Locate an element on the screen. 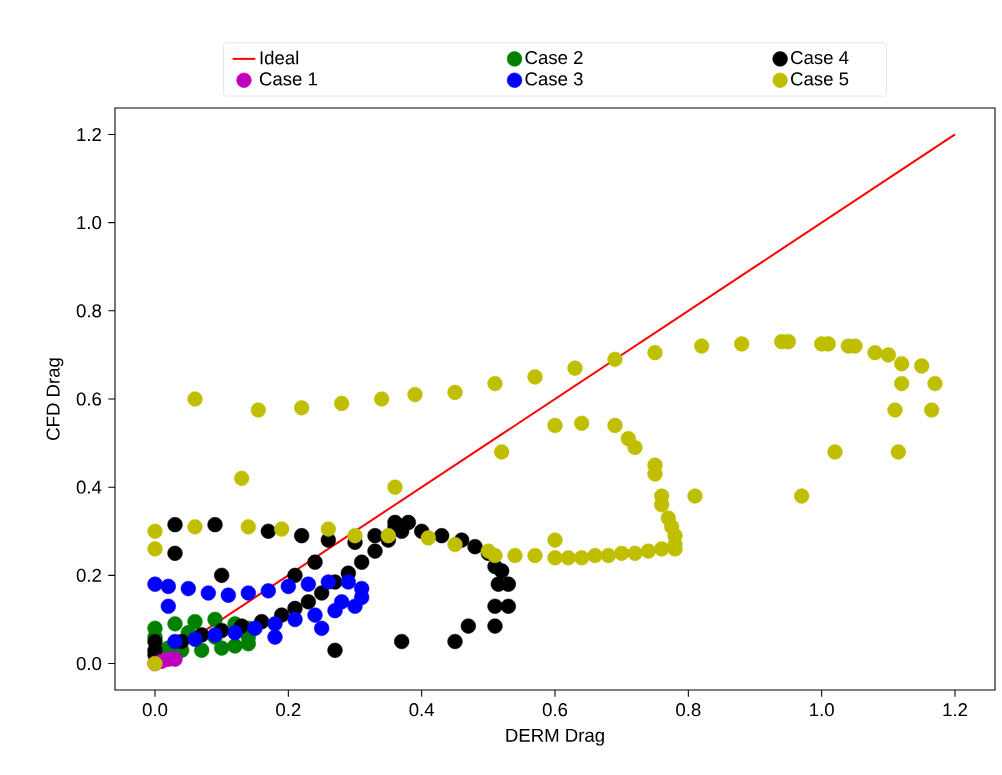 This screenshot has height=775, width=1002. x-tick-label: 0.2 is located at coordinates (288, 710).